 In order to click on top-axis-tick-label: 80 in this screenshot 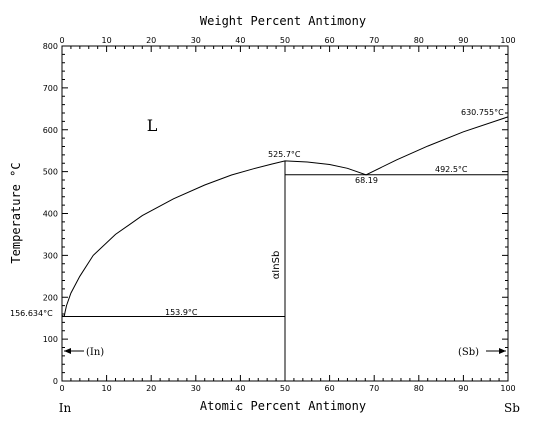, I will do `click(419, 40)`.